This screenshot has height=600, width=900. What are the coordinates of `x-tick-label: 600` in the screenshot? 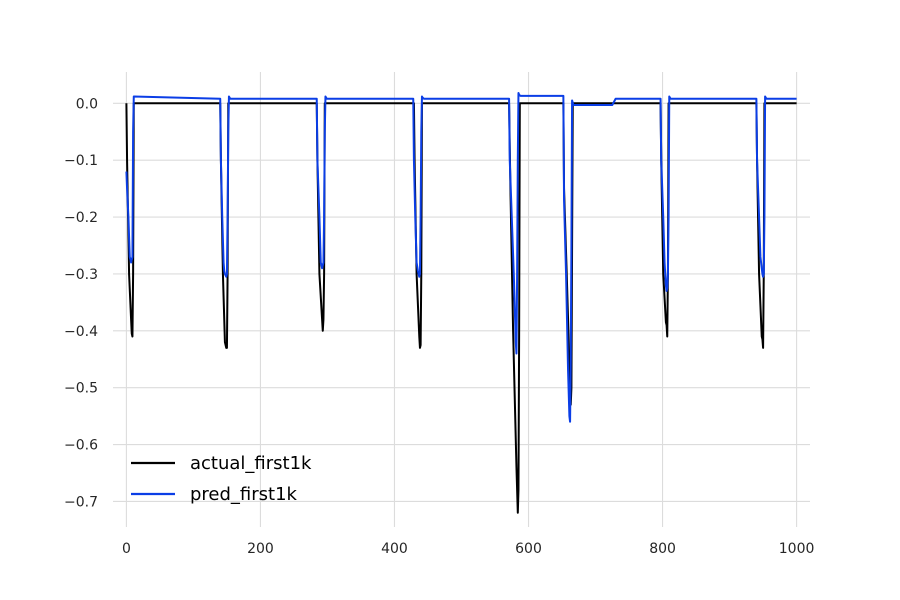 It's located at (528, 549).